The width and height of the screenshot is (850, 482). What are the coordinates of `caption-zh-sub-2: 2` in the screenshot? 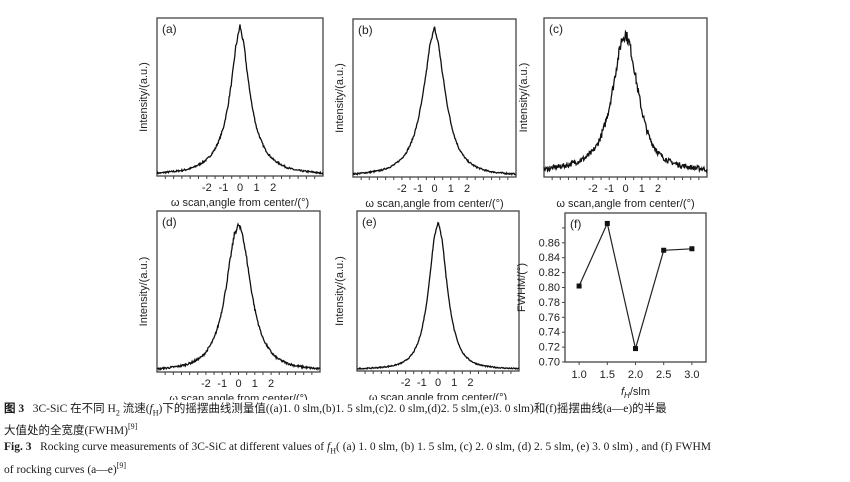 It's located at (117, 413).